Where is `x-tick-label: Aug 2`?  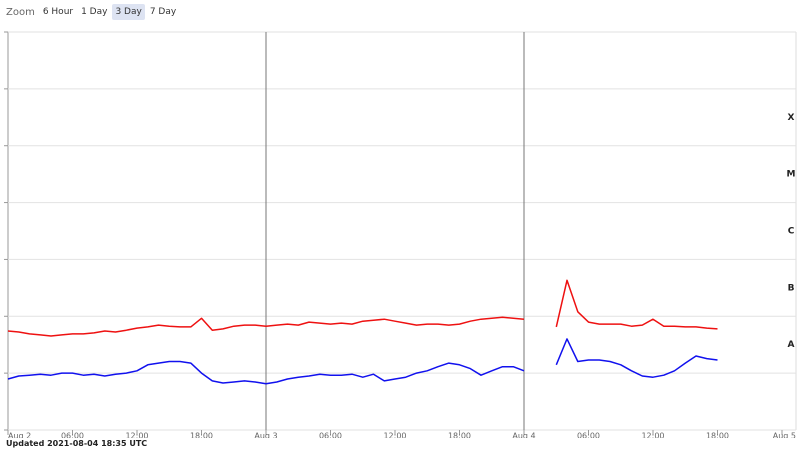
x-tick-label: Aug 2 is located at coordinates (19, 435).